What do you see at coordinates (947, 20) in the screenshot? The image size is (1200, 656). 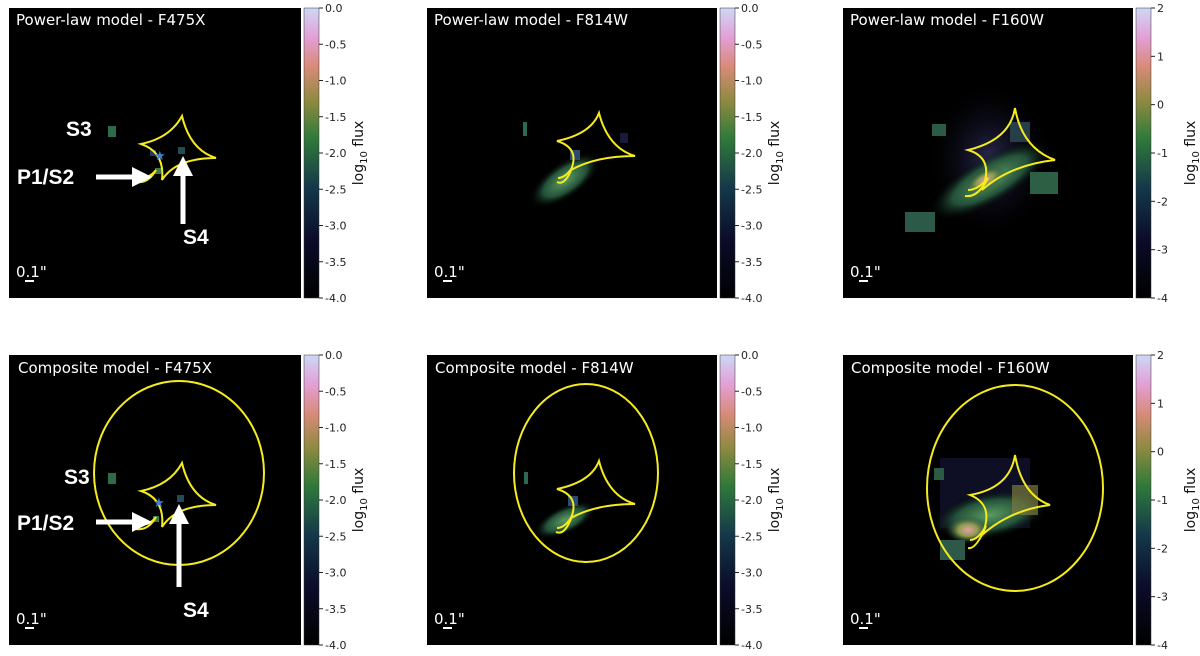 I see `panel-title: Power-law model - F160W` at bounding box center [947, 20].